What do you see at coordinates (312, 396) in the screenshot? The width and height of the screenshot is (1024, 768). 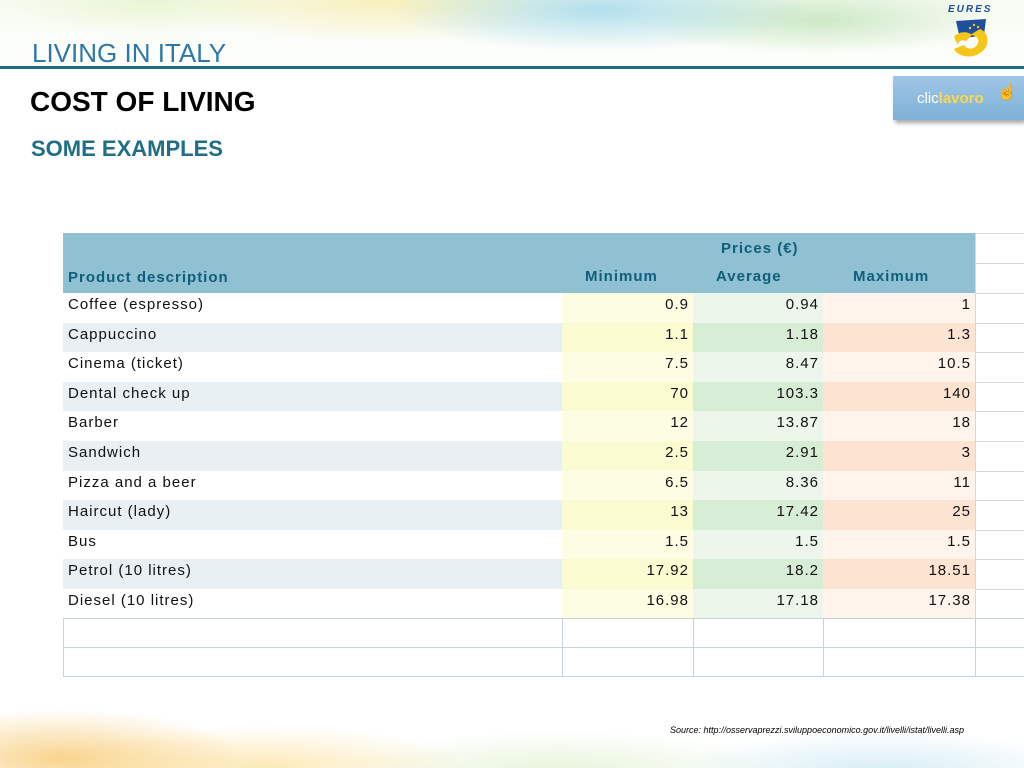 I see `product-cell: Dental check up` at bounding box center [312, 396].